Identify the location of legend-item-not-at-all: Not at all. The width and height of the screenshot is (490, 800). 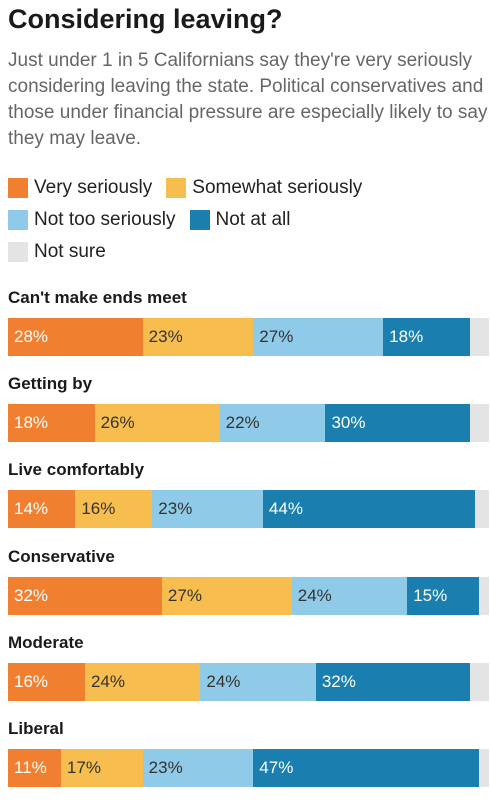
(240, 220).